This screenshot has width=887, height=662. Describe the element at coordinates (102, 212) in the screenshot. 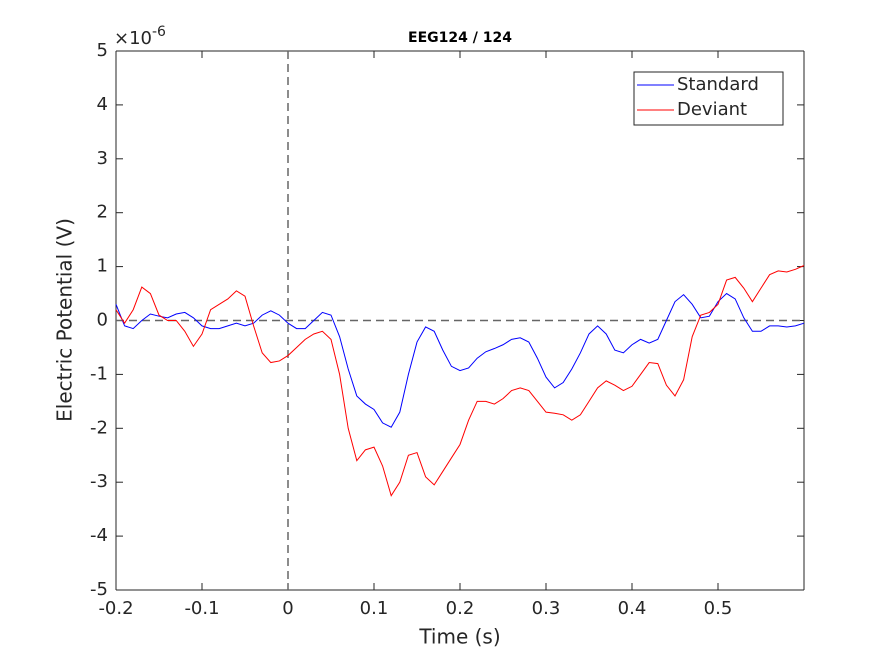

I see `y-tick-label: 2` at that location.